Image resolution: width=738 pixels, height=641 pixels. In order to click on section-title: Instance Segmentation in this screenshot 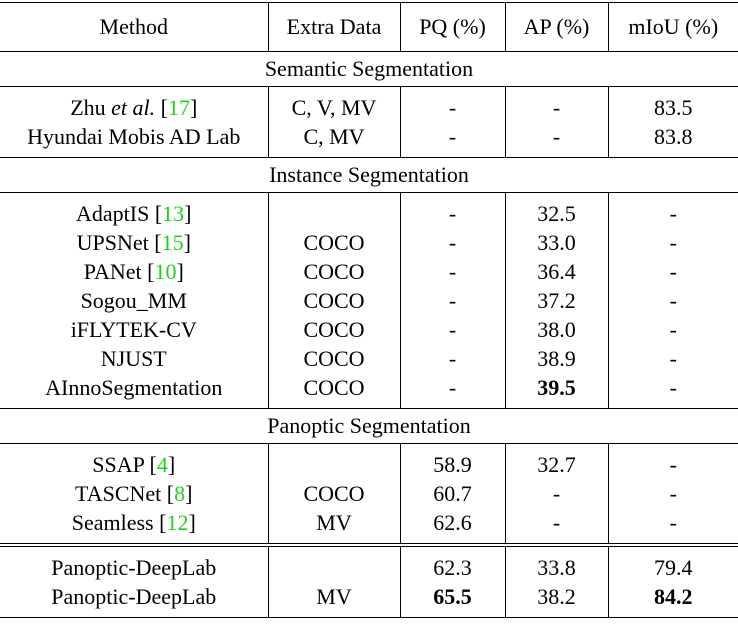, I will do `click(369, 175)`.